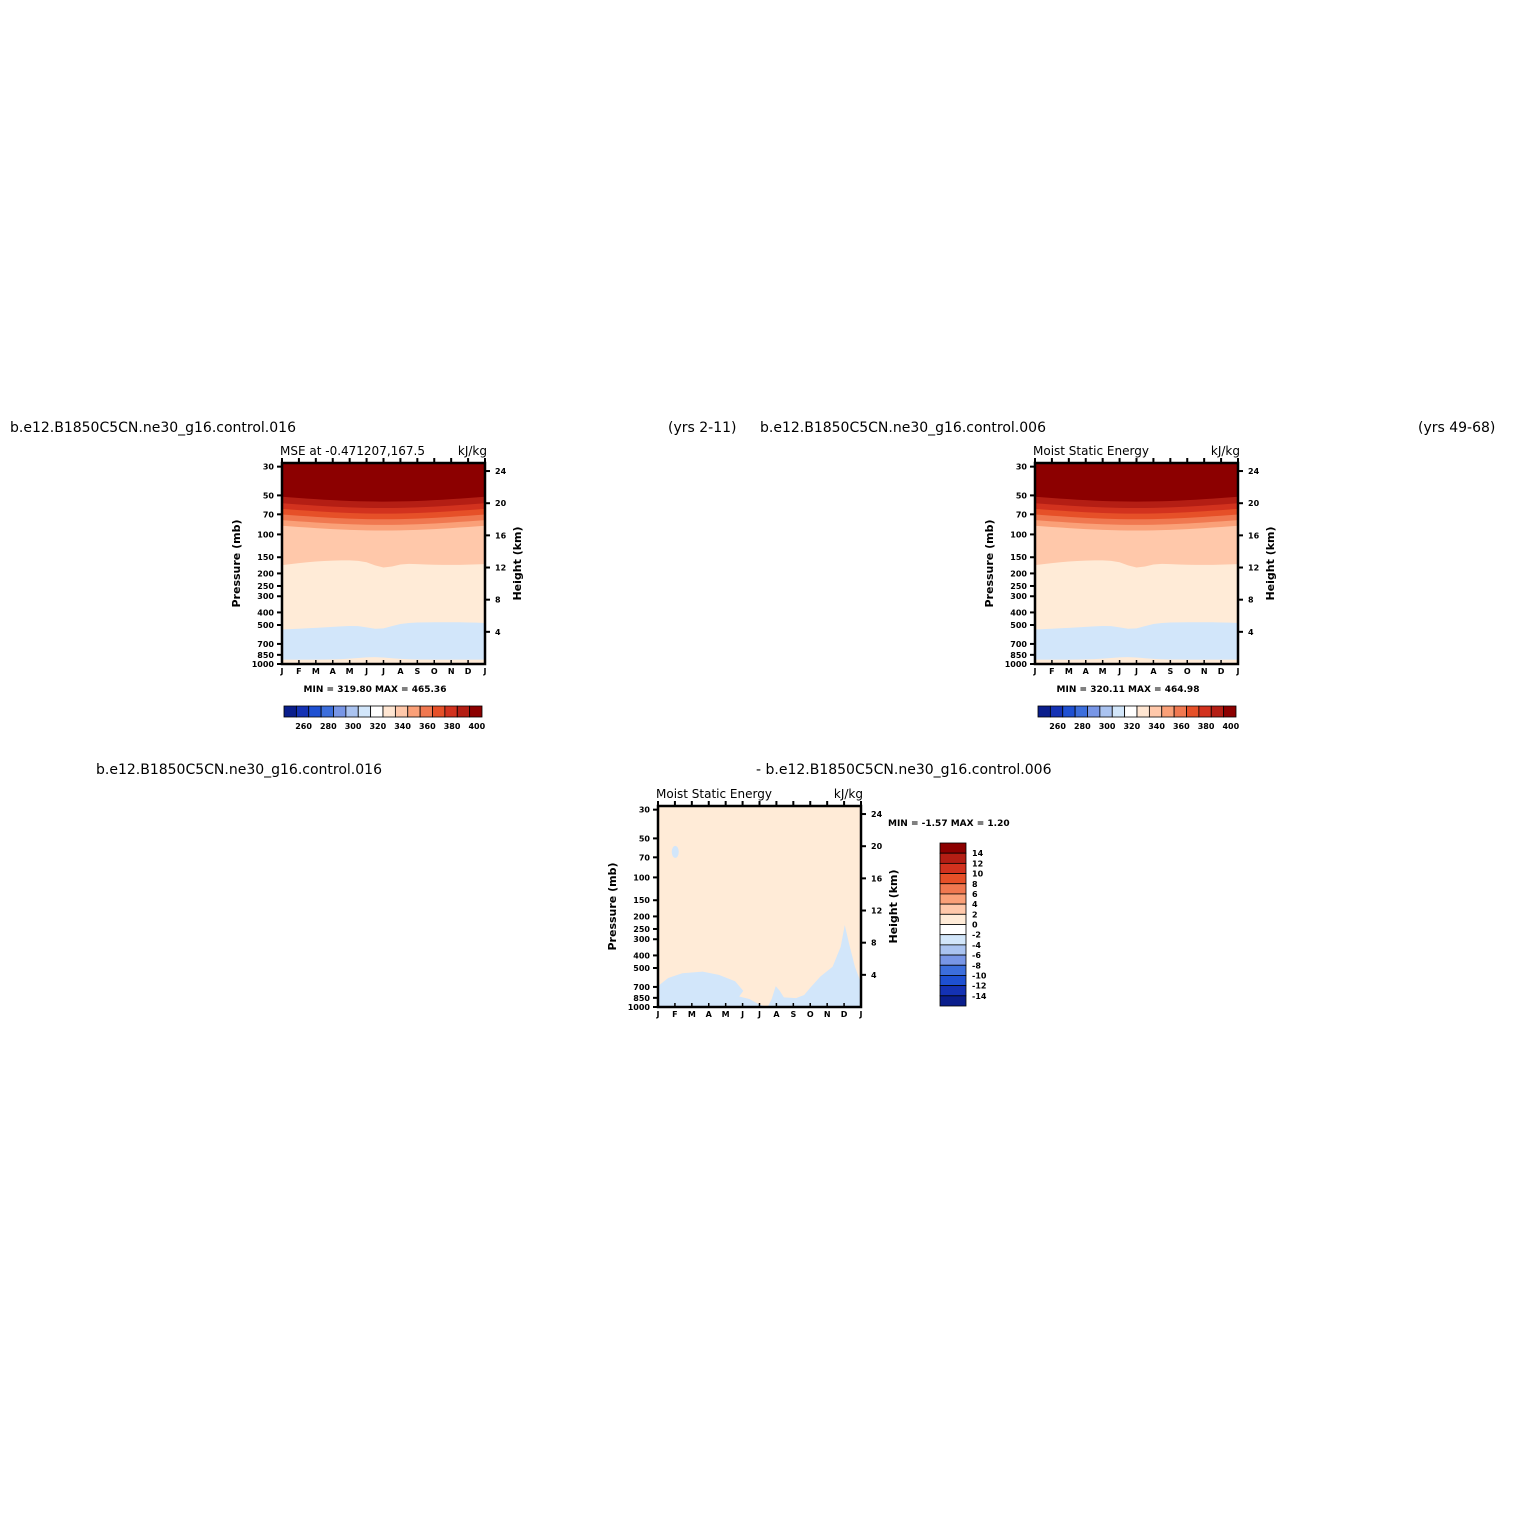  I want to click on colorbar-label: 2, so click(975, 914).